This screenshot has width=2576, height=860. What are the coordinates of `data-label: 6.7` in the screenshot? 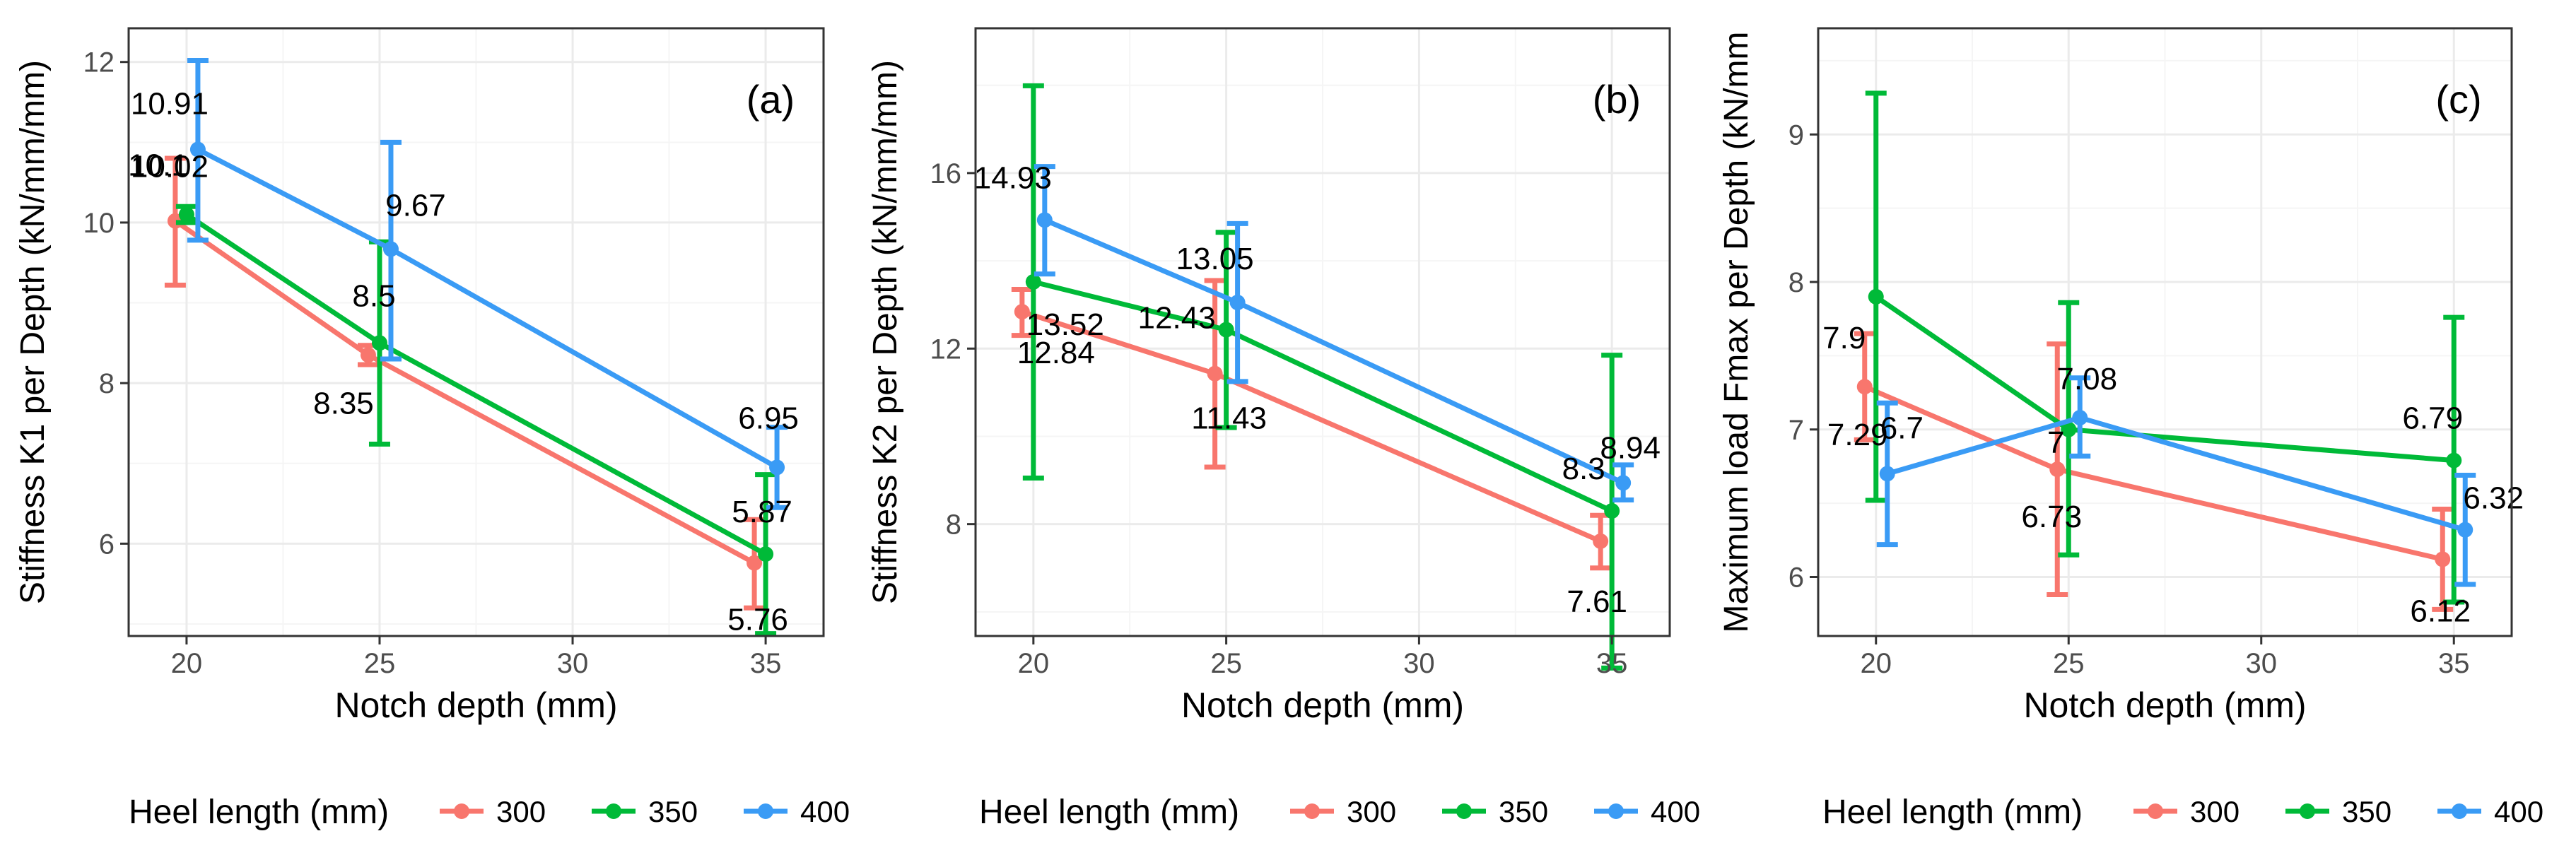 It's located at (1902, 428).